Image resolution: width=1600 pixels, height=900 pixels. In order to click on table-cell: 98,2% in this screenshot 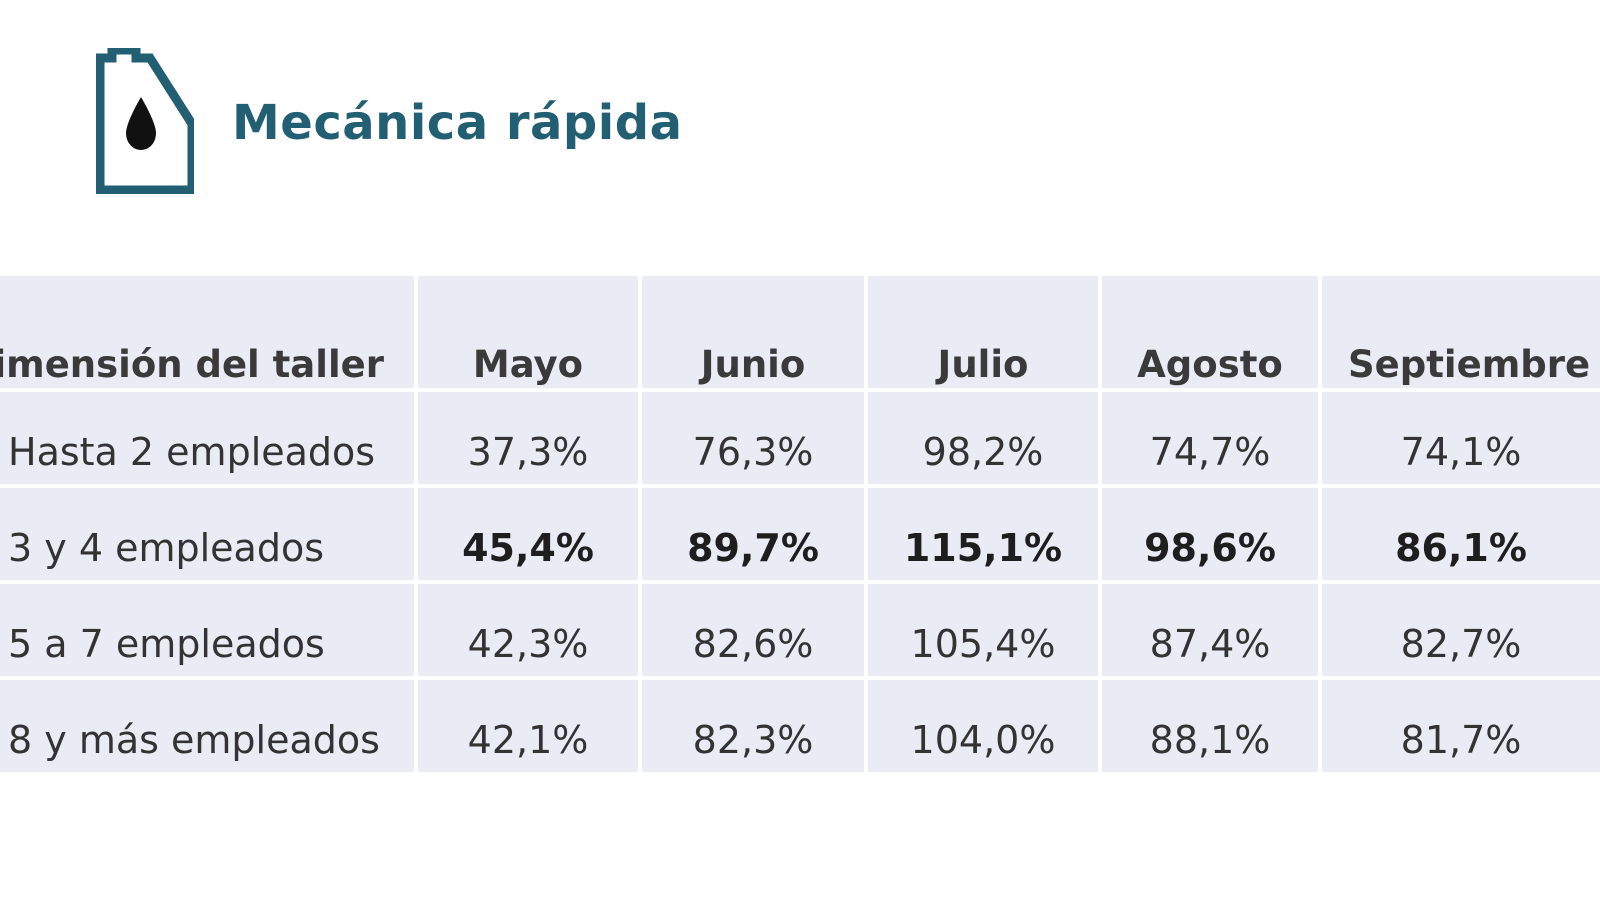, I will do `click(983, 438)`.